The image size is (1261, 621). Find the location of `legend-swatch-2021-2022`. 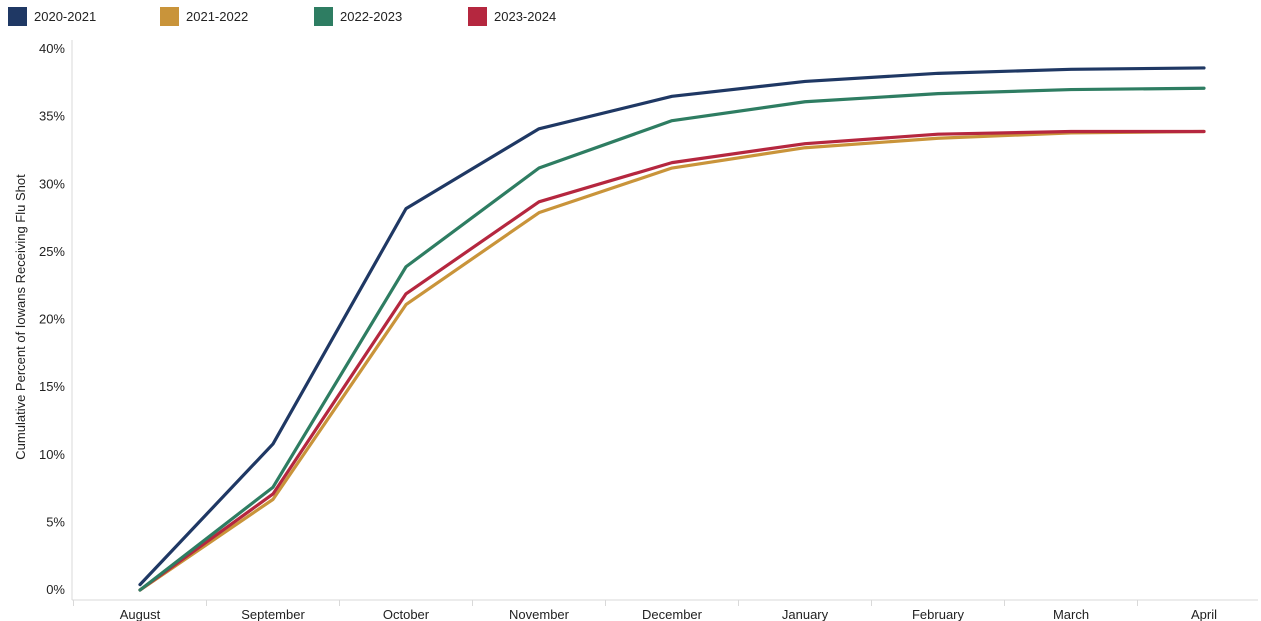

legend-swatch-2021-2022 is located at coordinates (169, 16).